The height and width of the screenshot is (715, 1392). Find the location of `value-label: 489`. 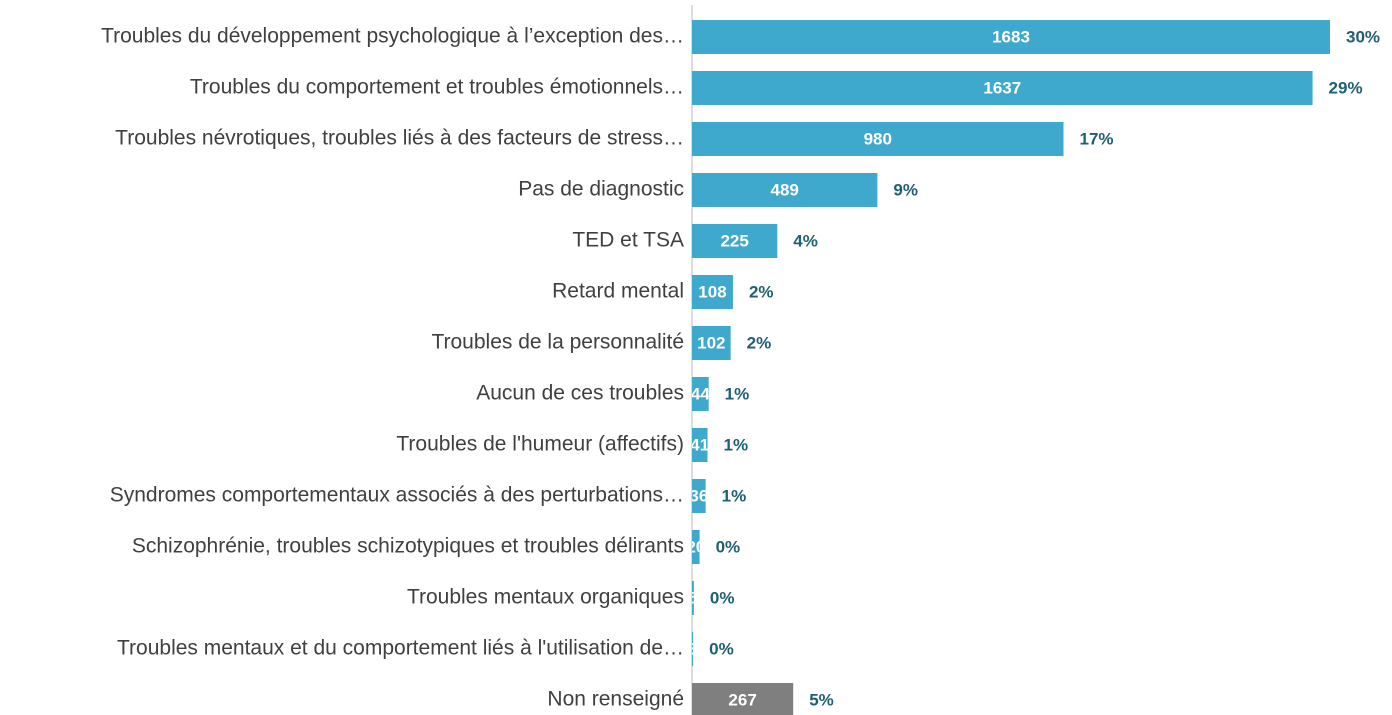

value-label: 489 is located at coordinates (784, 189).